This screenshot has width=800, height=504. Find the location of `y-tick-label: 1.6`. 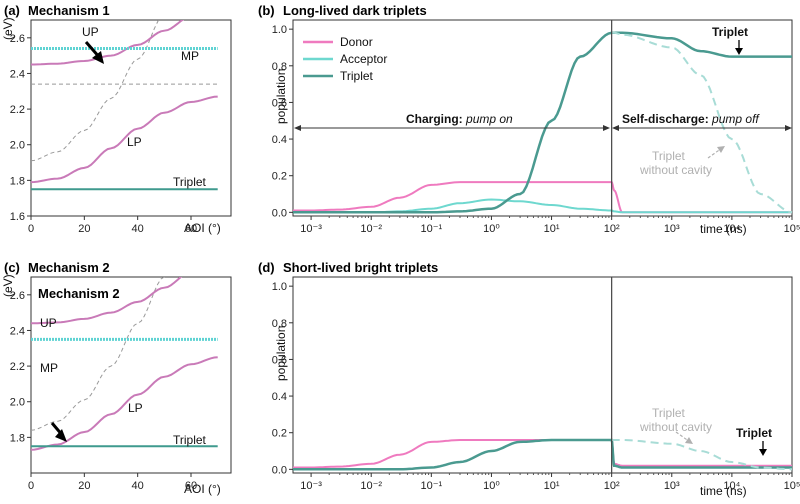

y-tick-label: 1.6 is located at coordinates (17, 217).